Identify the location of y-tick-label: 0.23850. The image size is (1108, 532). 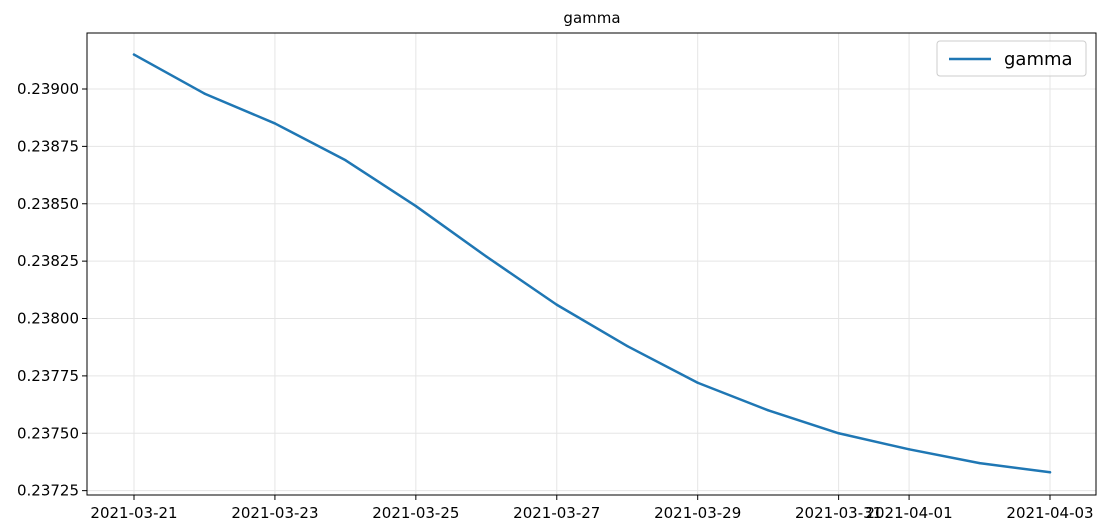
(48, 204).